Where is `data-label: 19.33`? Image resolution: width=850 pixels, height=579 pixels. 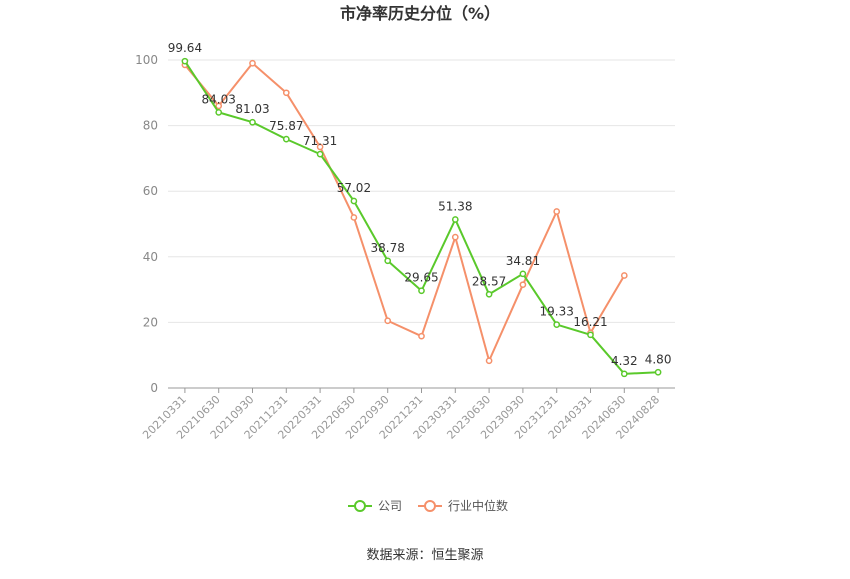
data-label: 19.33 is located at coordinates (557, 312).